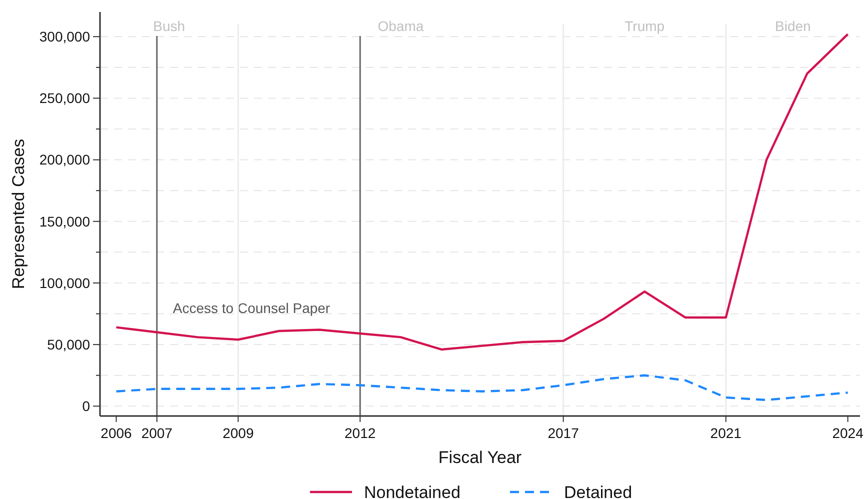  I want to click on annotation: Bush, so click(169, 26).